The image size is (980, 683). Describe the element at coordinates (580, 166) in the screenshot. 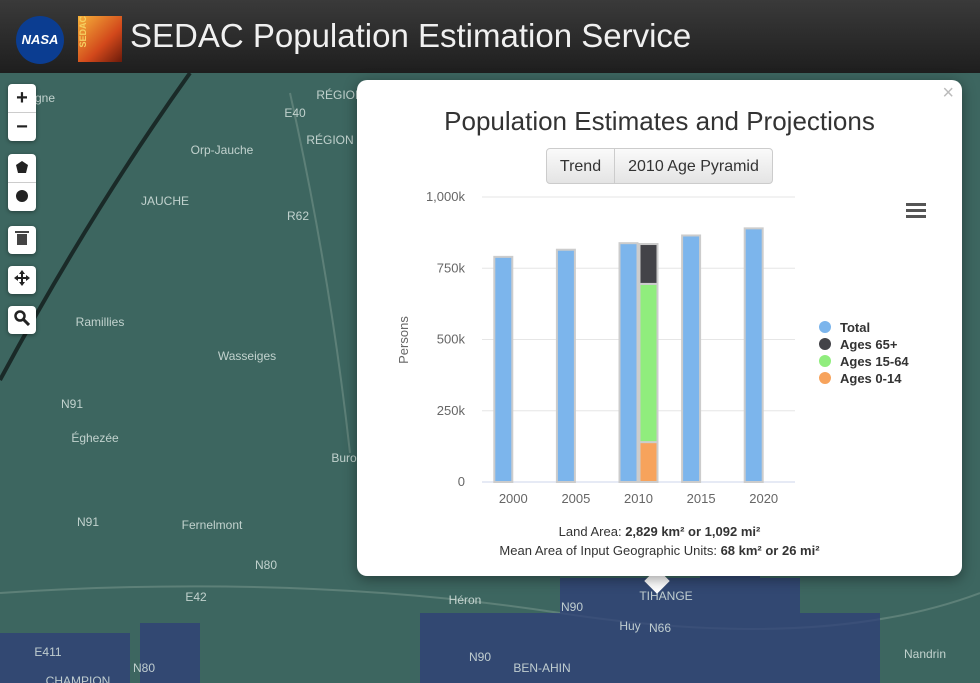

I see `tab-trend: Trend` at that location.